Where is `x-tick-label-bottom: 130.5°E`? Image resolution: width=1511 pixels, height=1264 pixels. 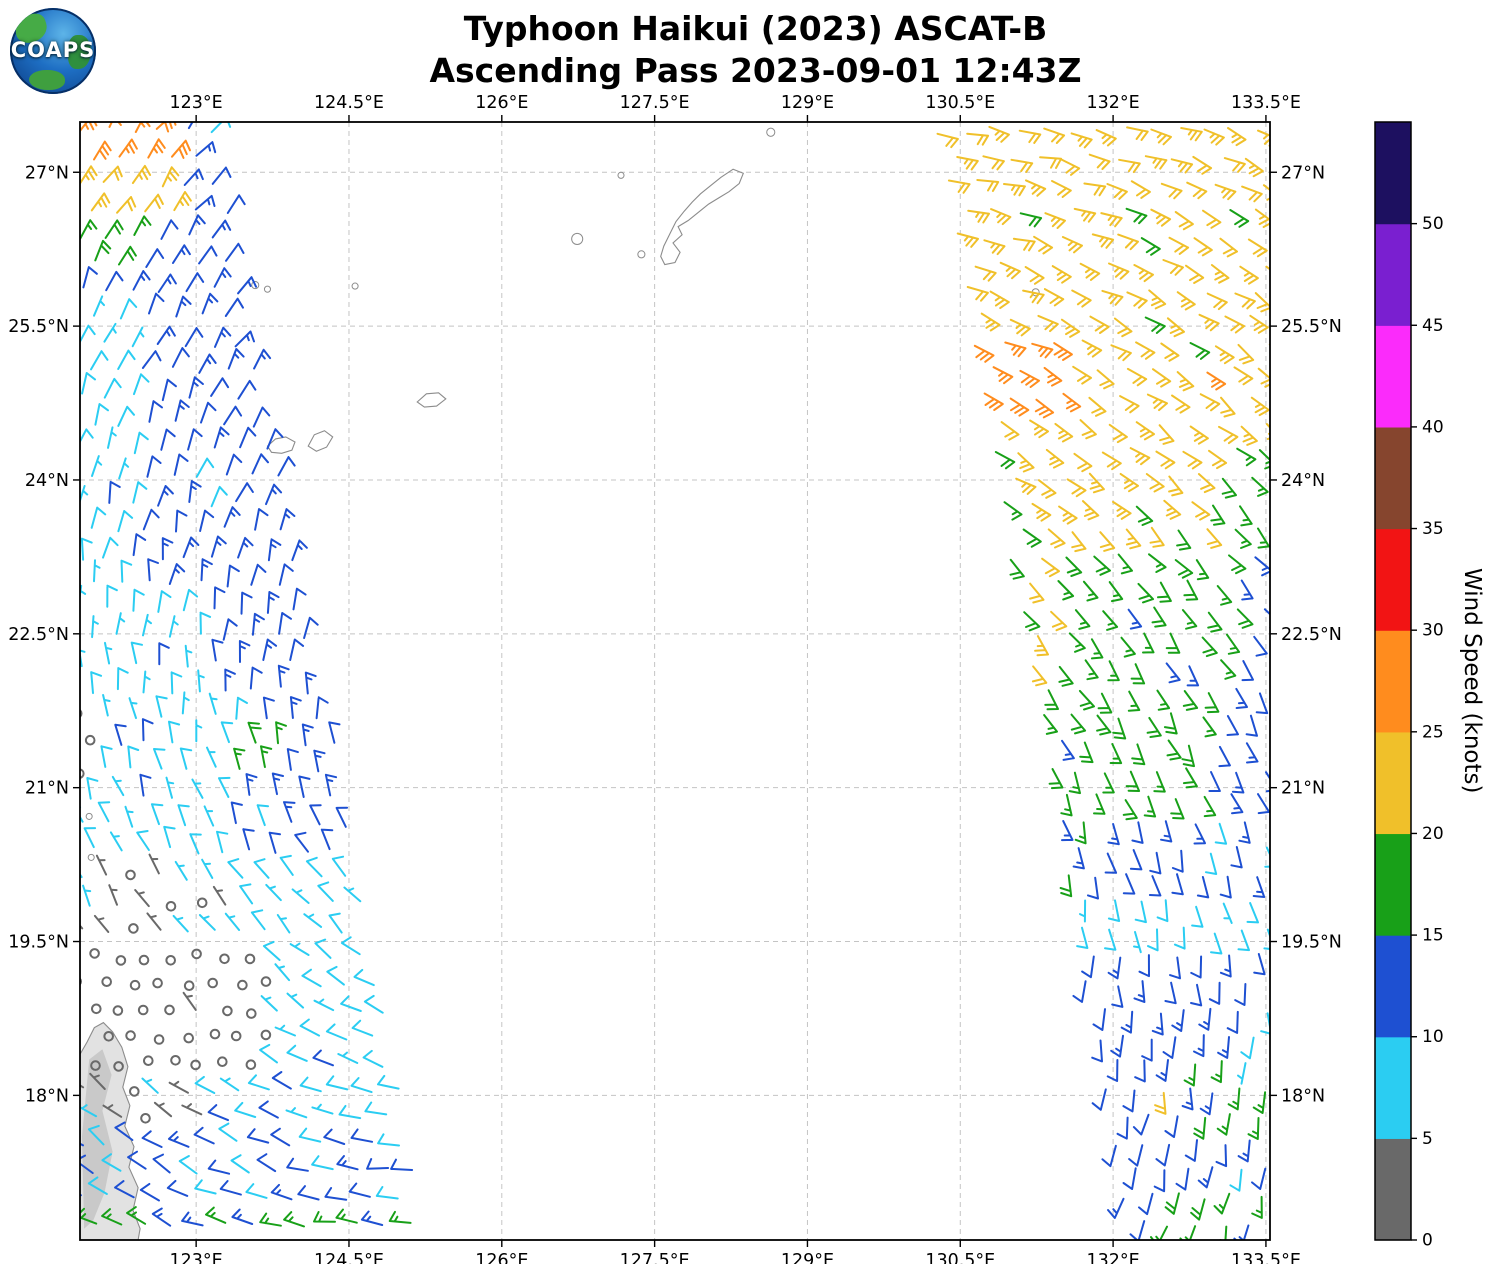
x-tick-label-bottom: 130.5°E is located at coordinates (960, 1257).